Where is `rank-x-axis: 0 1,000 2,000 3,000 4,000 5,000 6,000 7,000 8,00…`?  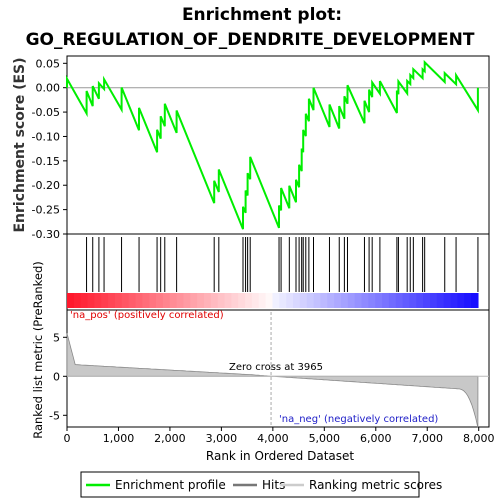
rank-x-axis: 0 1,000 2,000 3,000 4,000 5,000 6,000 7,000 8,00… is located at coordinates (279, 436).